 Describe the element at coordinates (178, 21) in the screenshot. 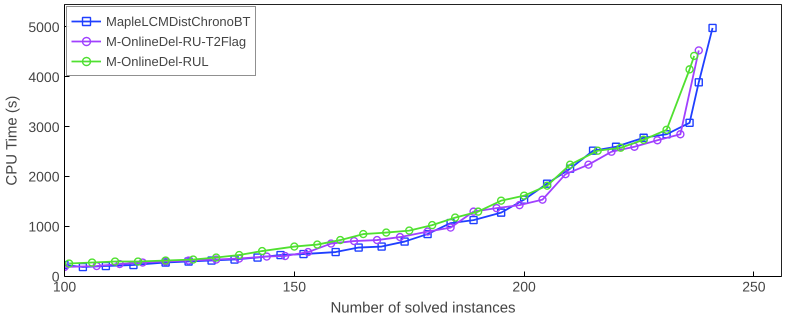

I see `legend-label: MapleLCMDistChronoBT` at that location.